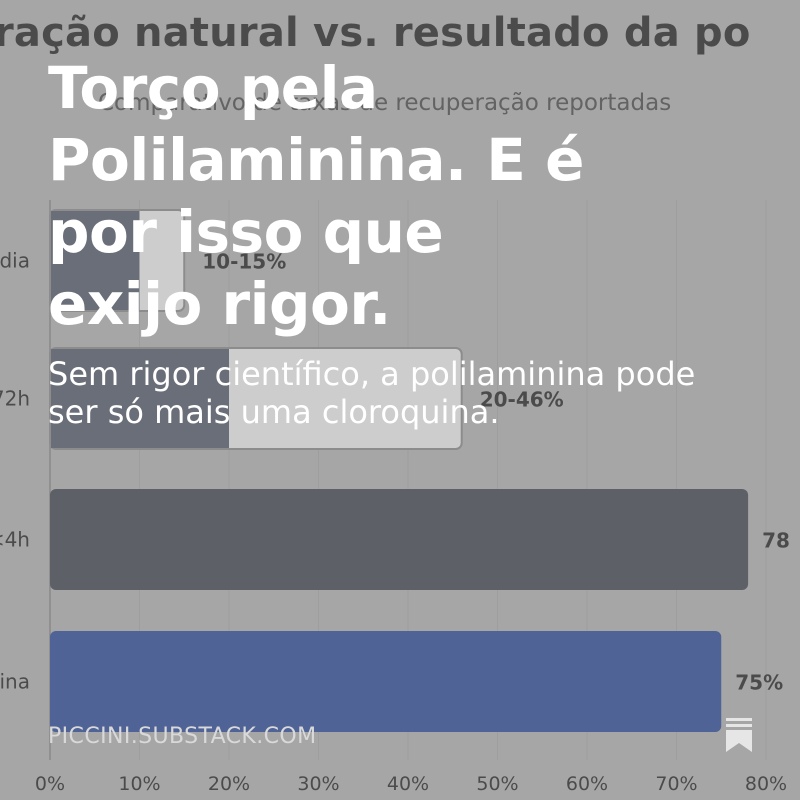  What do you see at coordinates (318, 784) in the screenshot?
I see `x-tick-label: 30%` at bounding box center [318, 784].